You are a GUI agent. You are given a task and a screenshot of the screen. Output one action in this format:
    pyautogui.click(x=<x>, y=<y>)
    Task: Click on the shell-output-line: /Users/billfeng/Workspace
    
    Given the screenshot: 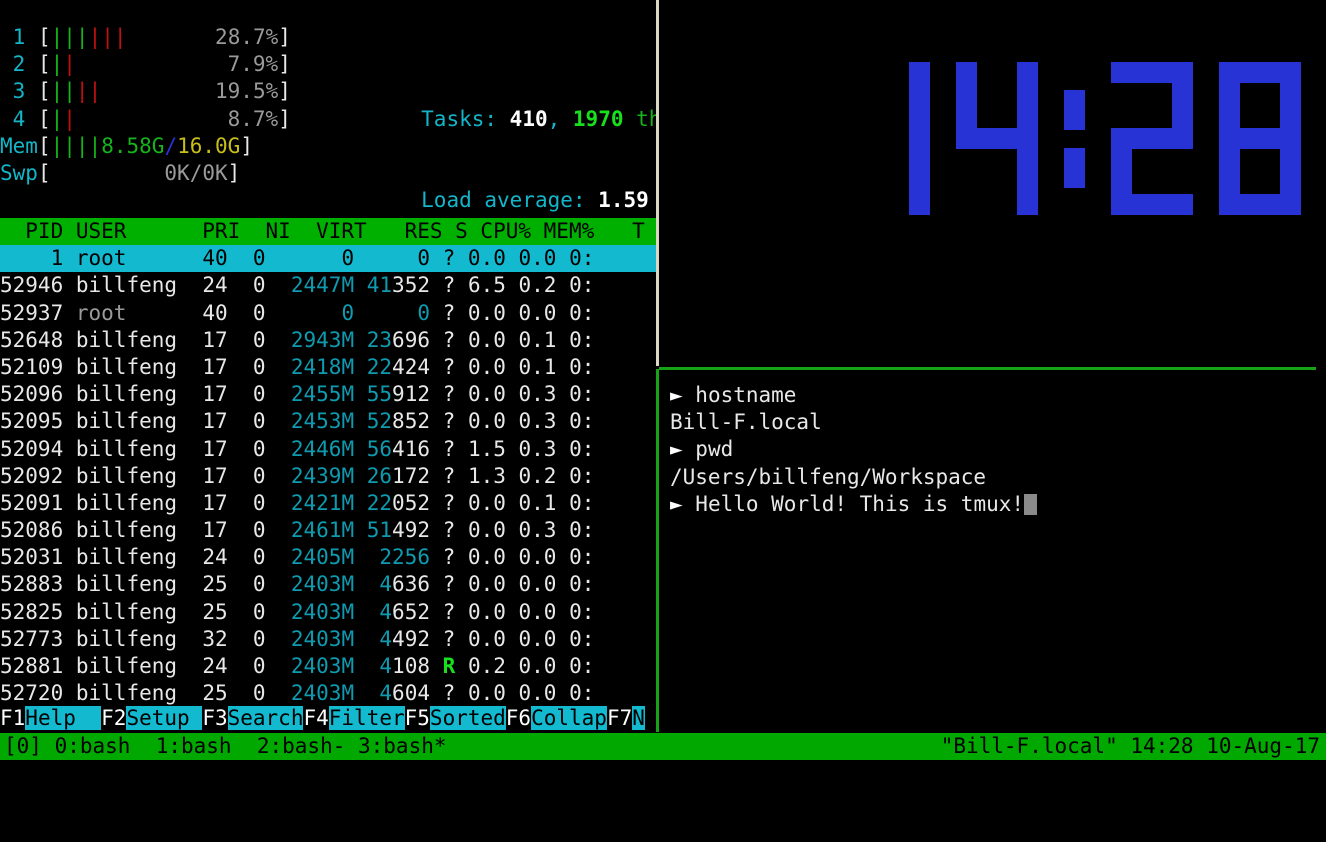 What is the action you would take?
    pyautogui.click(x=998, y=477)
    